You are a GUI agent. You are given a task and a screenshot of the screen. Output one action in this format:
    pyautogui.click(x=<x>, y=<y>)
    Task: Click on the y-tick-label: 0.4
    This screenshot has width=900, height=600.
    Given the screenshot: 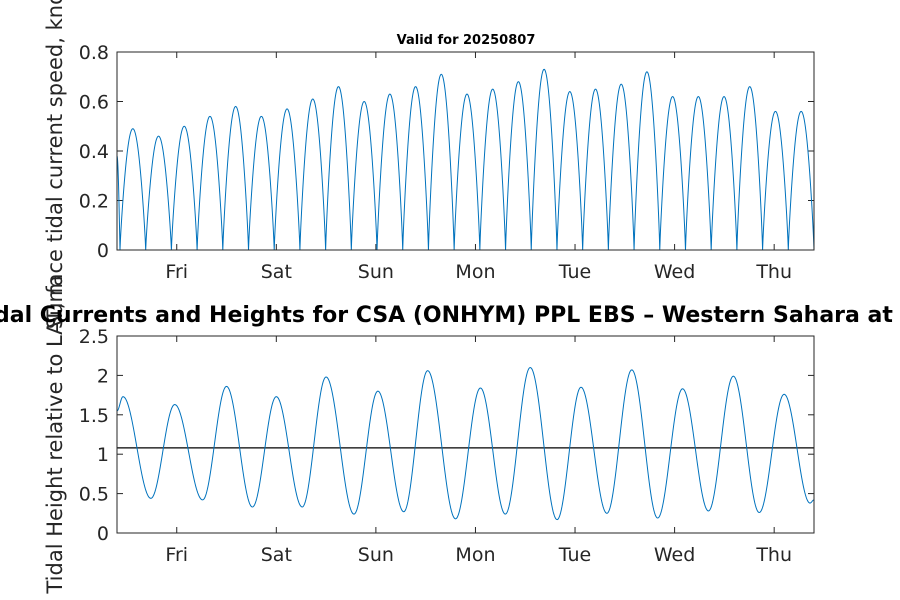 What is the action you would take?
    pyautogui.click(x=94, y=152)
    